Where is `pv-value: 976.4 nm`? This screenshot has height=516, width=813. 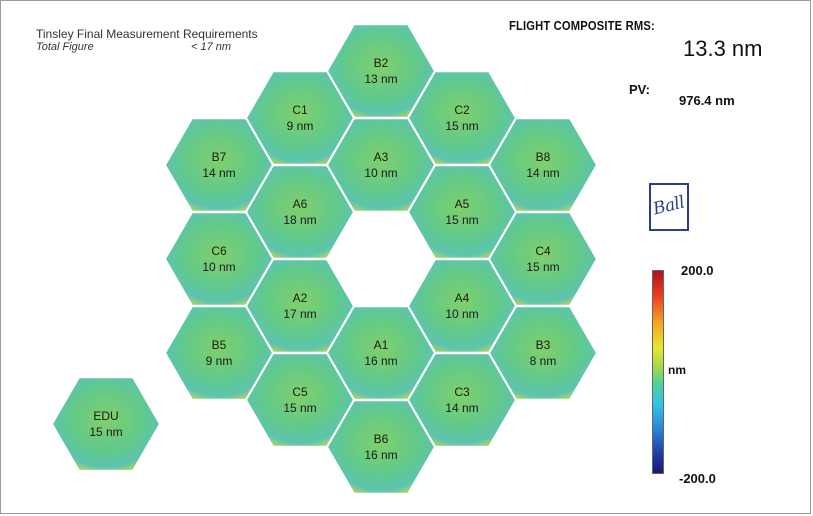 pv-value: 976.4 nm is located at coordinates (707, 100).